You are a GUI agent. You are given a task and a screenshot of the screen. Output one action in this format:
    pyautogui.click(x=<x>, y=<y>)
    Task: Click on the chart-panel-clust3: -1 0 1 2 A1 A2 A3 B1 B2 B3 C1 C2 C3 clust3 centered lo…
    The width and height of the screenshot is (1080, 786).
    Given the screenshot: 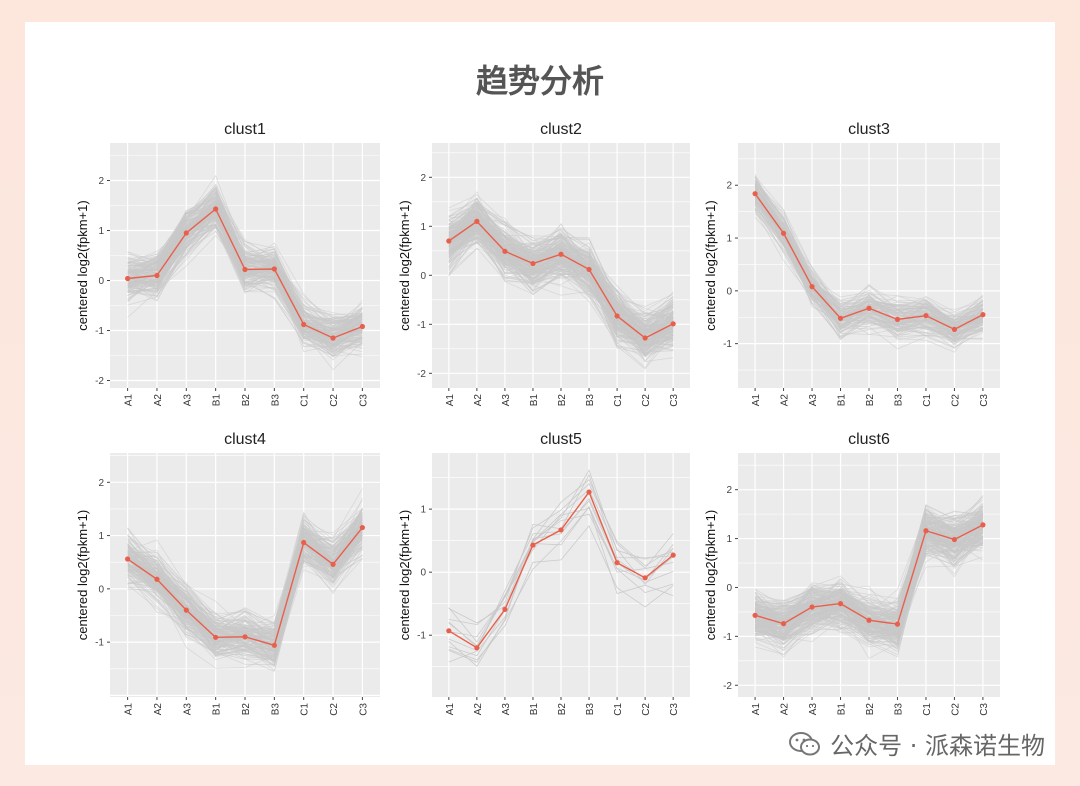 What is the action you would take?
    pyautogui.click(x=851, y=264)
    